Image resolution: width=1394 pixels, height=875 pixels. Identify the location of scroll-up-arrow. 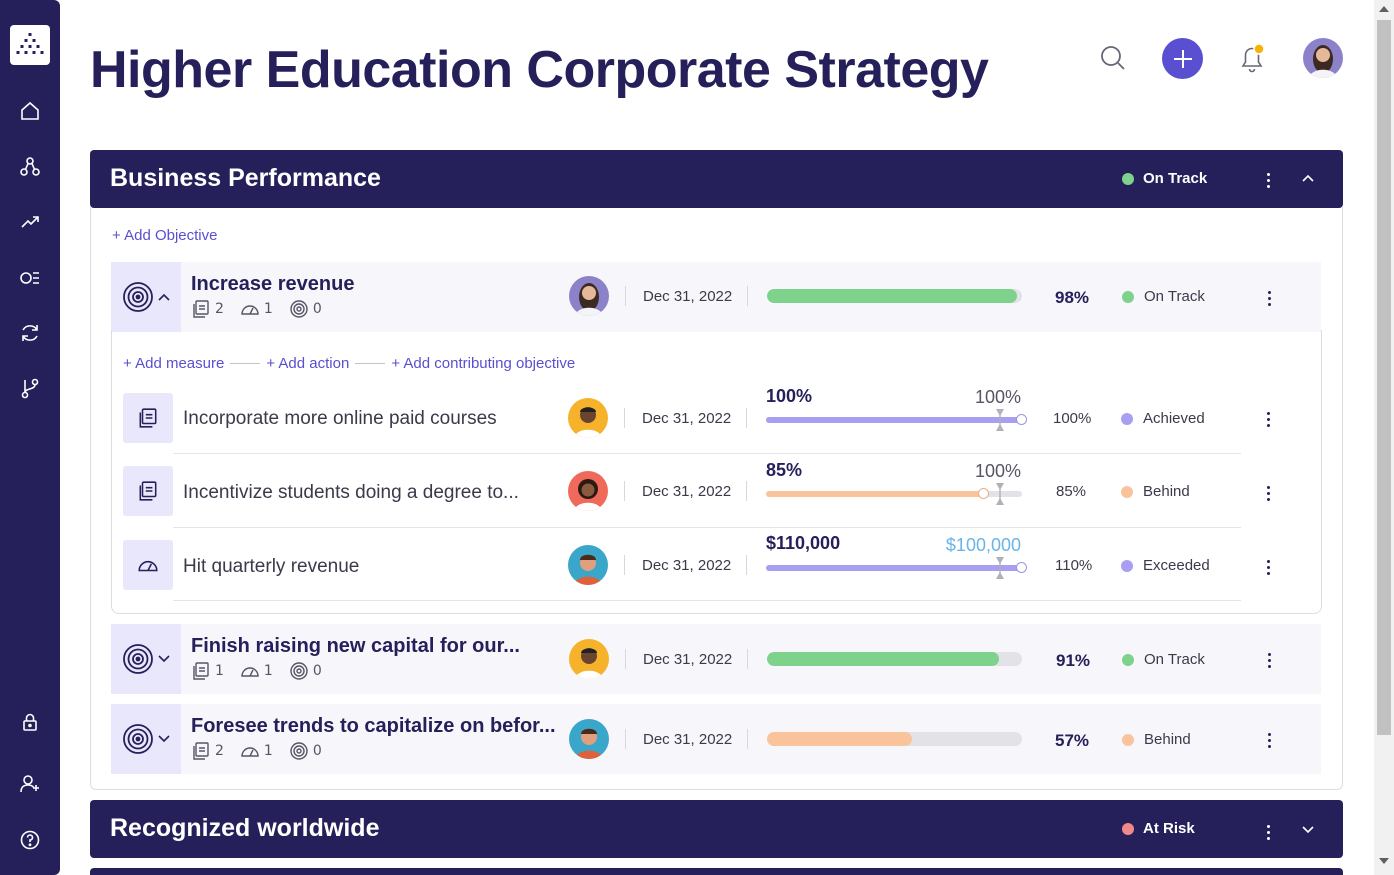
(1384, 9).